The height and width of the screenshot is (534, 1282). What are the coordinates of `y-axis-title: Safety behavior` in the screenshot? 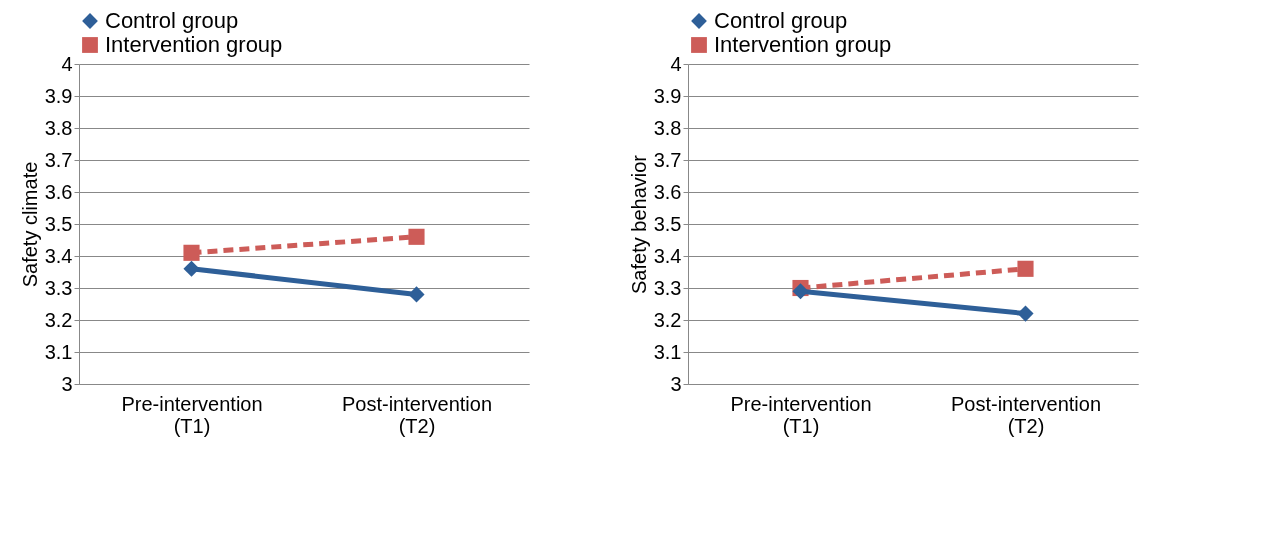 It's located at (638, 224).